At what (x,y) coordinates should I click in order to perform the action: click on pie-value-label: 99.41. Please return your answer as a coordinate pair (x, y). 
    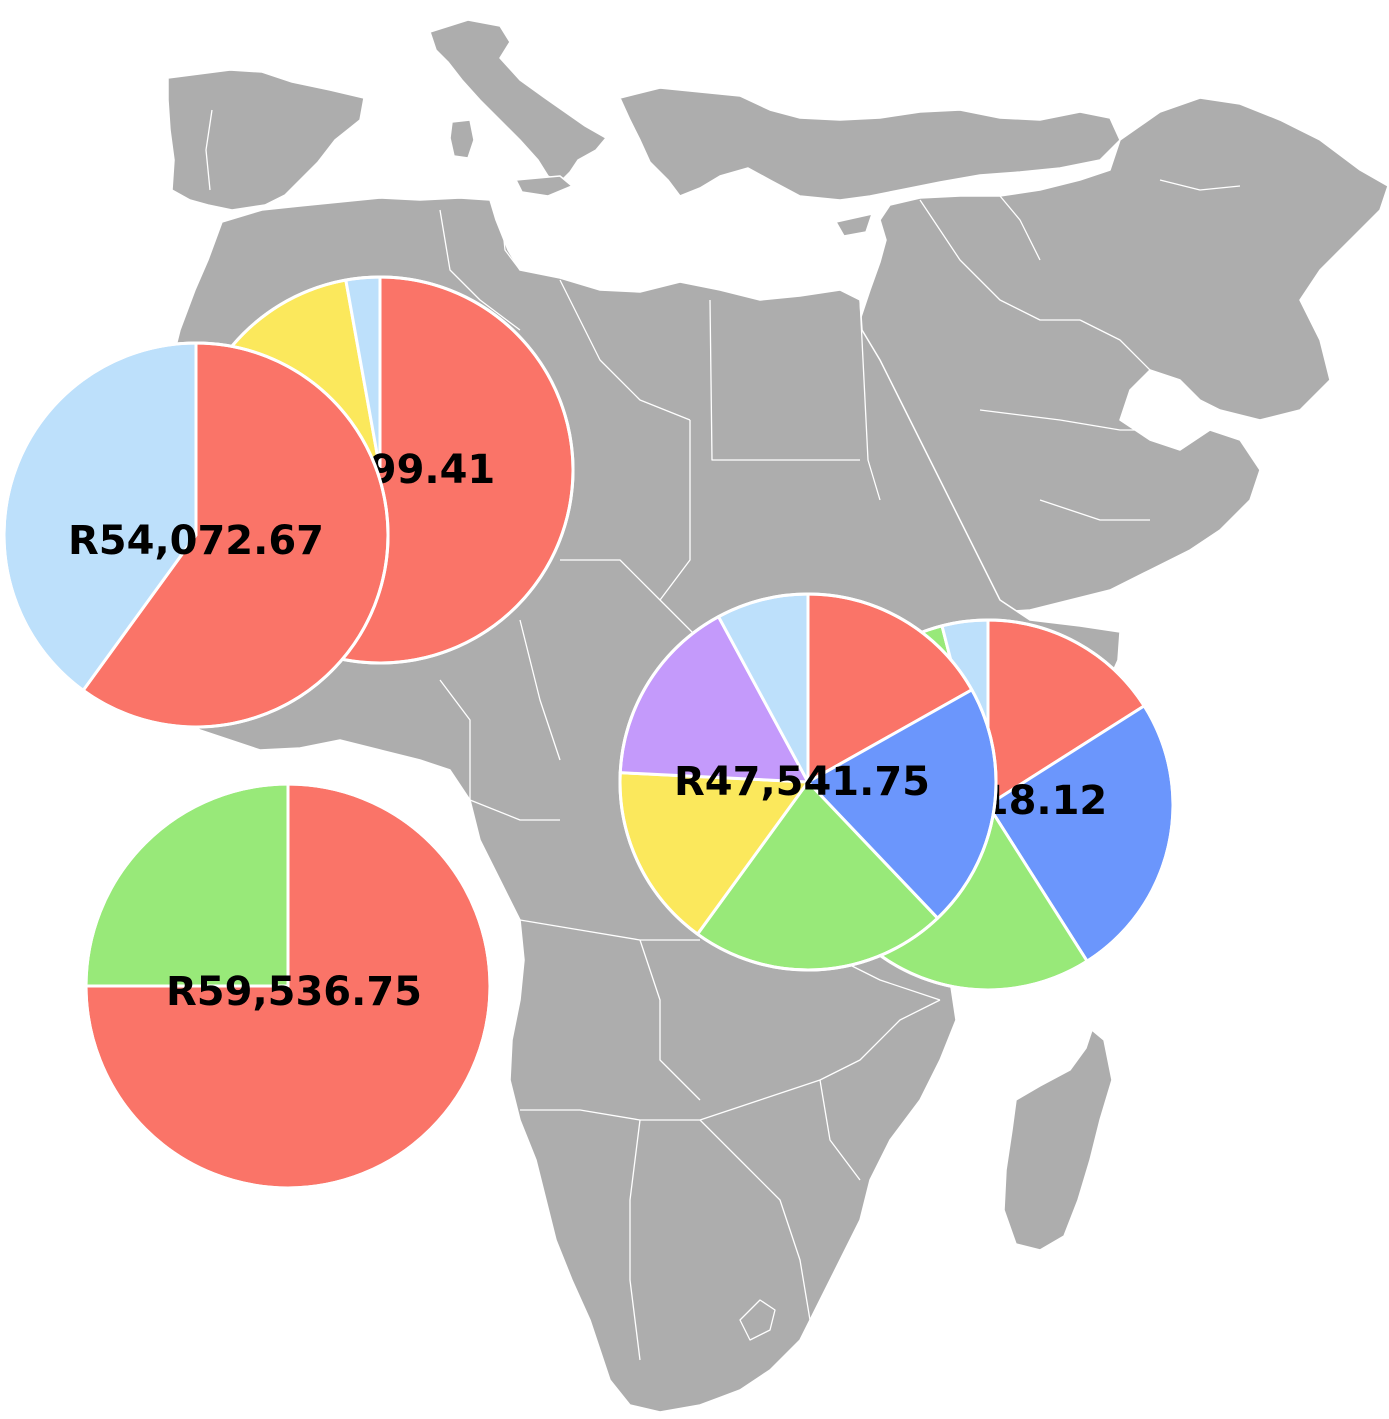
    Looking at the image, I should click on (432, 470).